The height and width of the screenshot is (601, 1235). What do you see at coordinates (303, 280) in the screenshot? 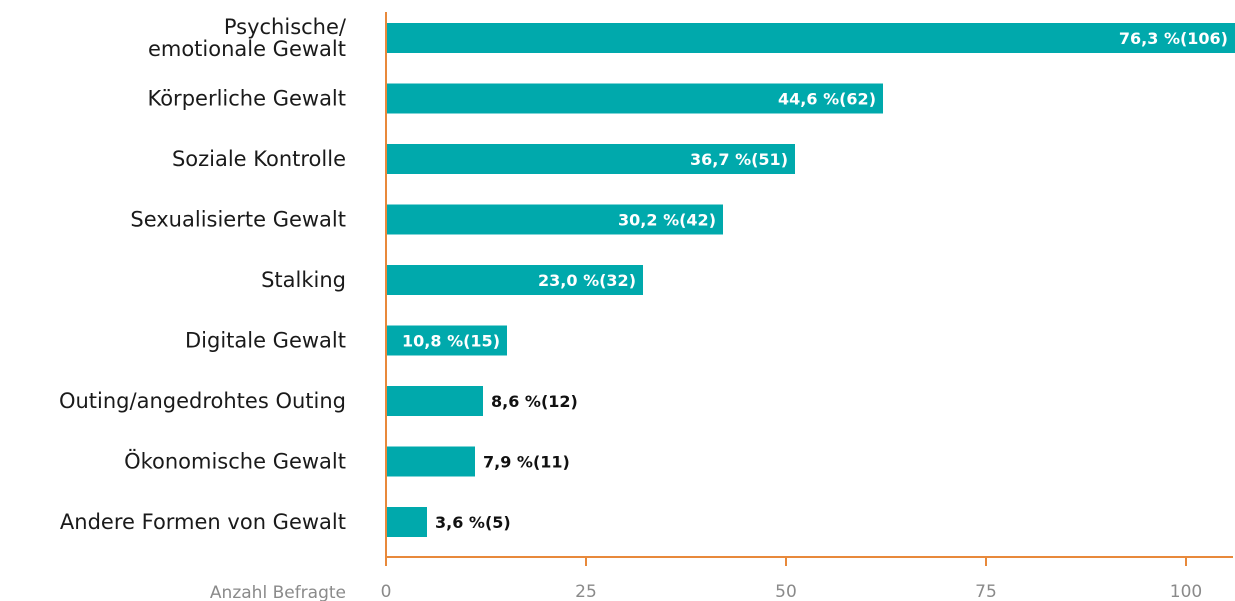
I see `category-label-5: Stalking` at bounding box center [303, 280].